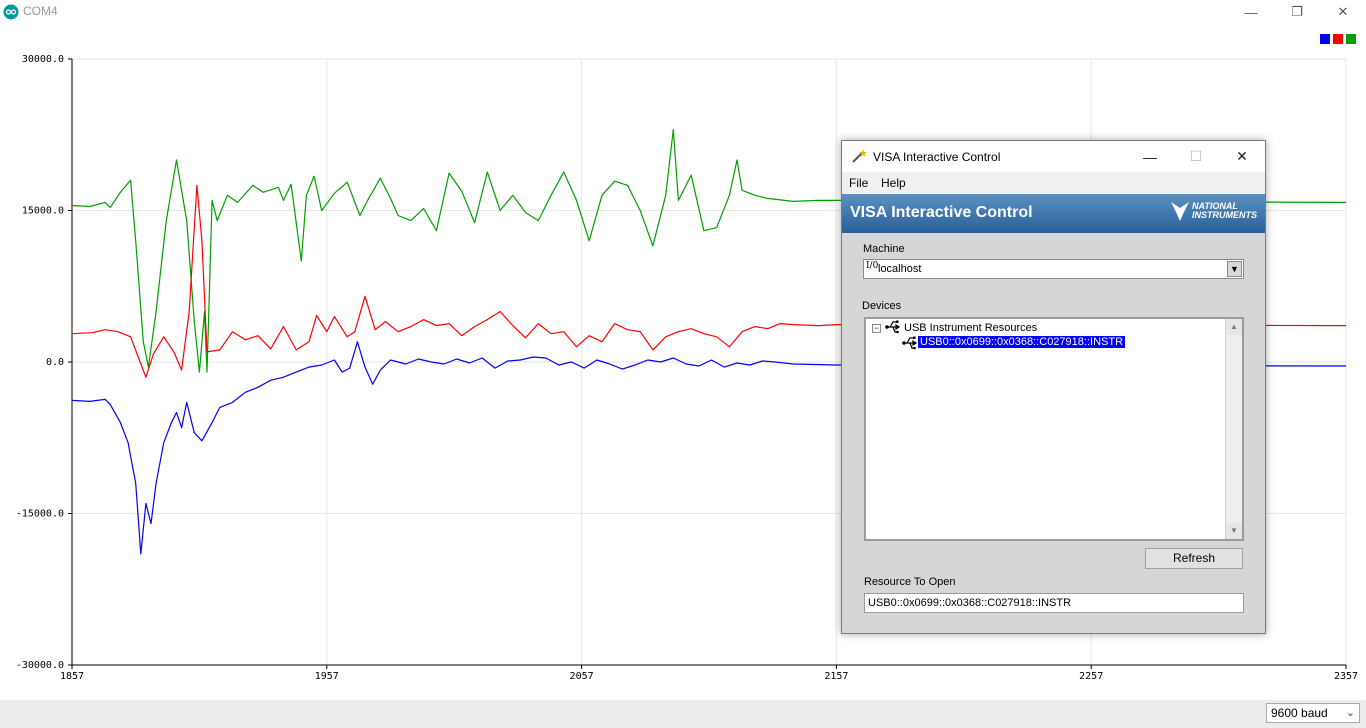 This screenshot has width=1366, height=728. Describe the element at coordinates (40, 514) in the screenshot. I see `y-tick-label: -15000.0` at that location.